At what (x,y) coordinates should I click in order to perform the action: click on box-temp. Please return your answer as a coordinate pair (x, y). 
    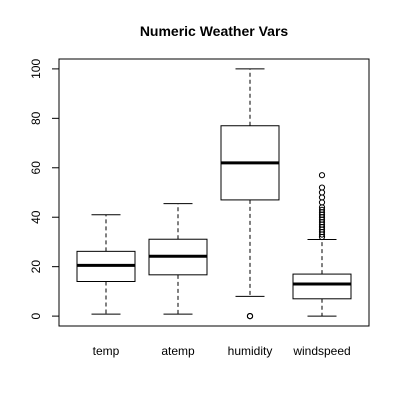
    Looking at the image, I should click on (106, 264).